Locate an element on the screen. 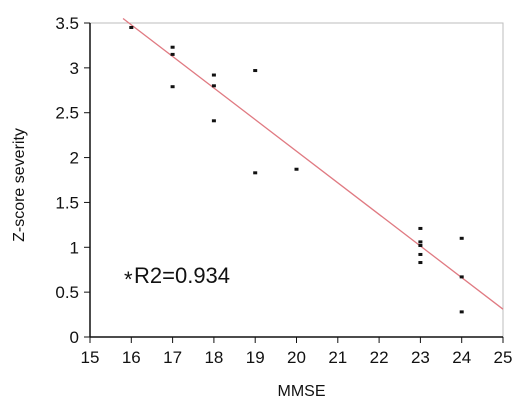 This screenshot has height=403, width=516. x-tick-label: 16 is located at coordinates (131, 357).